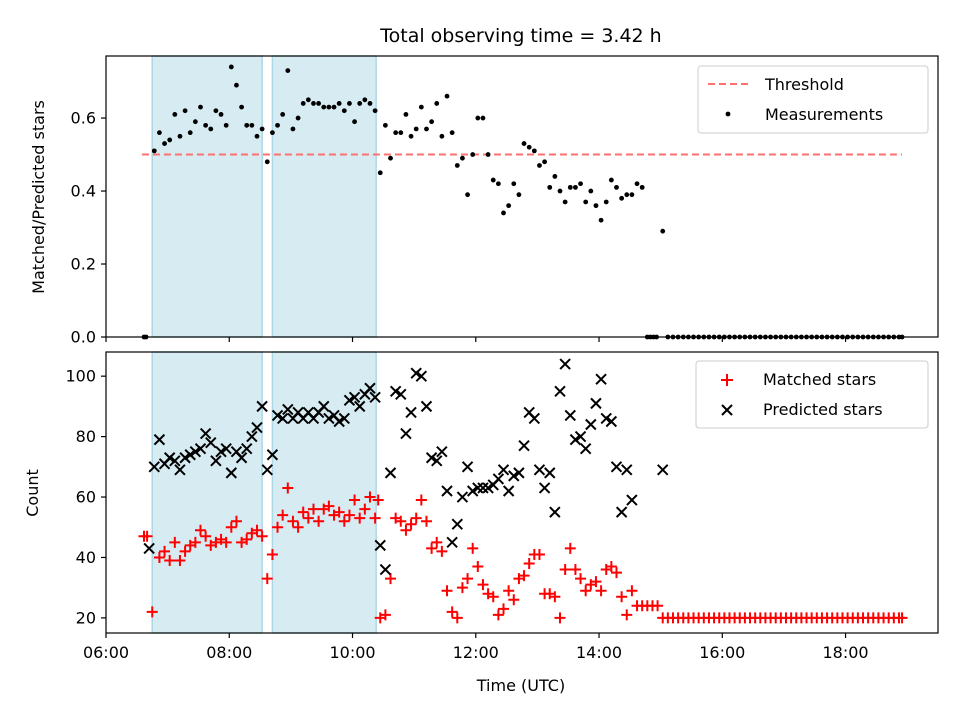  What do you see at coordinates (728, 114) in the screenshot?
I see `measurements-legend-marker` at bounding box center [728, 114].